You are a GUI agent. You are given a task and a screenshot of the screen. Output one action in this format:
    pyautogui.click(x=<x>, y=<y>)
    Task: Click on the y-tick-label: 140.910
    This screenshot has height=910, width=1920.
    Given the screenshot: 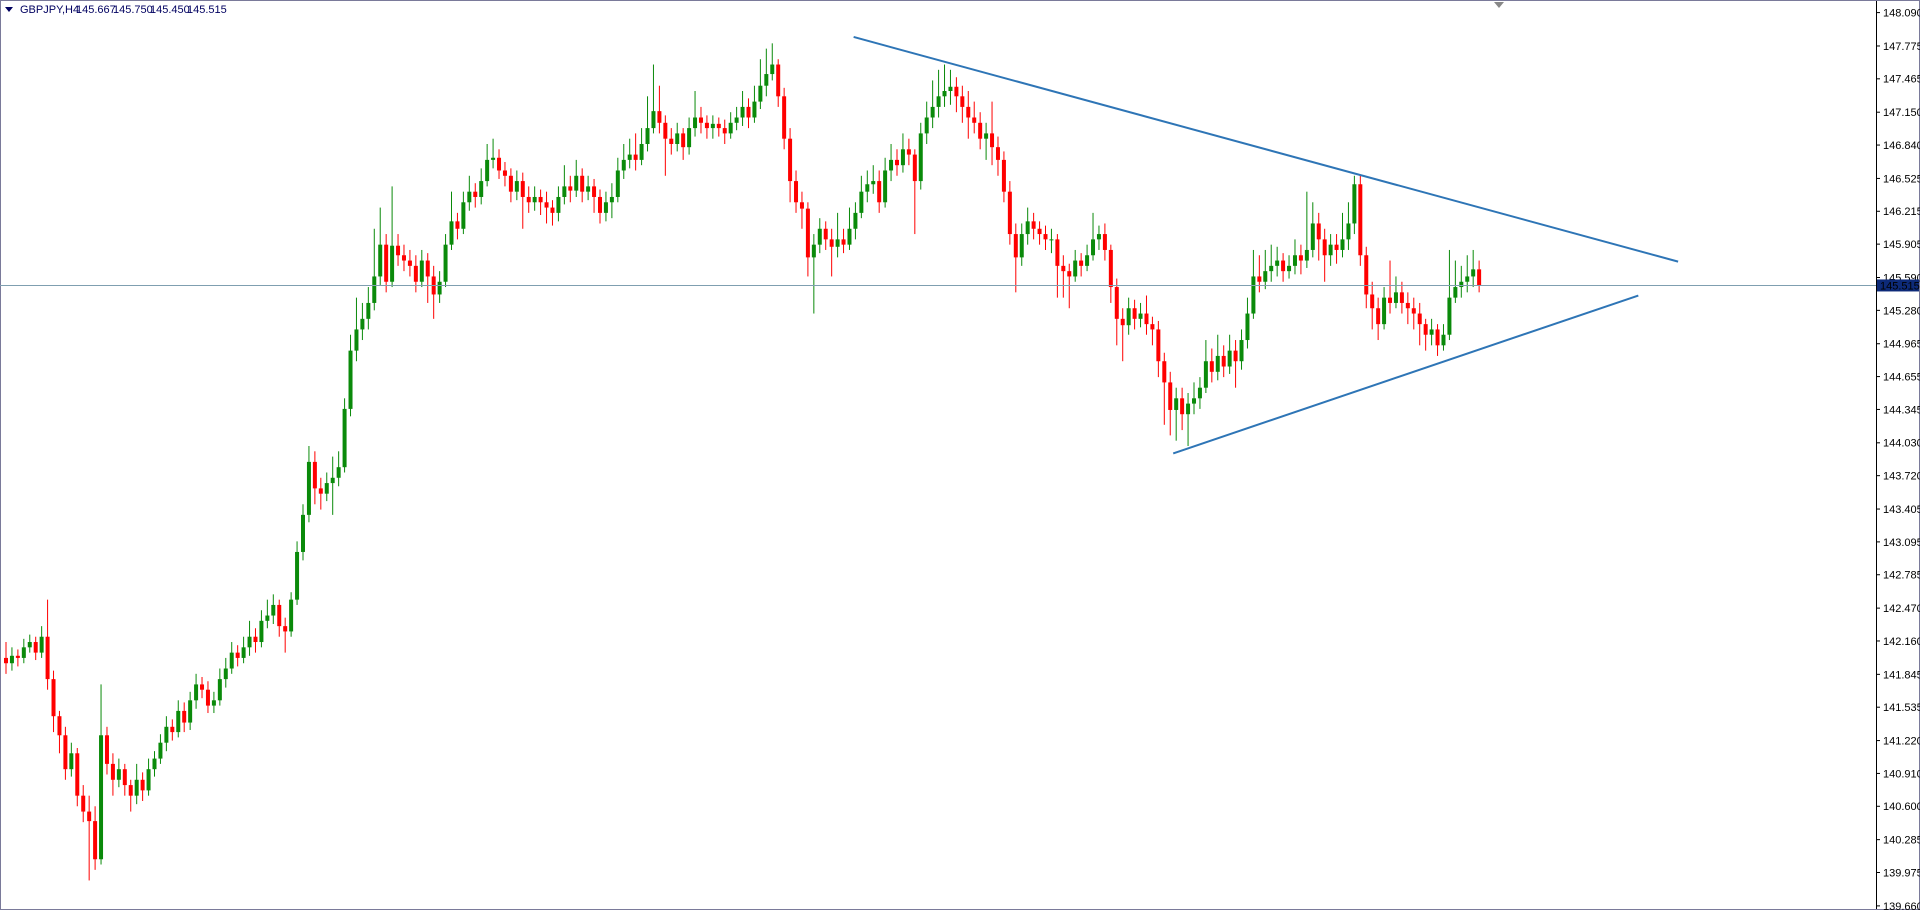 What is the action you would take?
    pyautogui.click(x=1901, y=774)
    